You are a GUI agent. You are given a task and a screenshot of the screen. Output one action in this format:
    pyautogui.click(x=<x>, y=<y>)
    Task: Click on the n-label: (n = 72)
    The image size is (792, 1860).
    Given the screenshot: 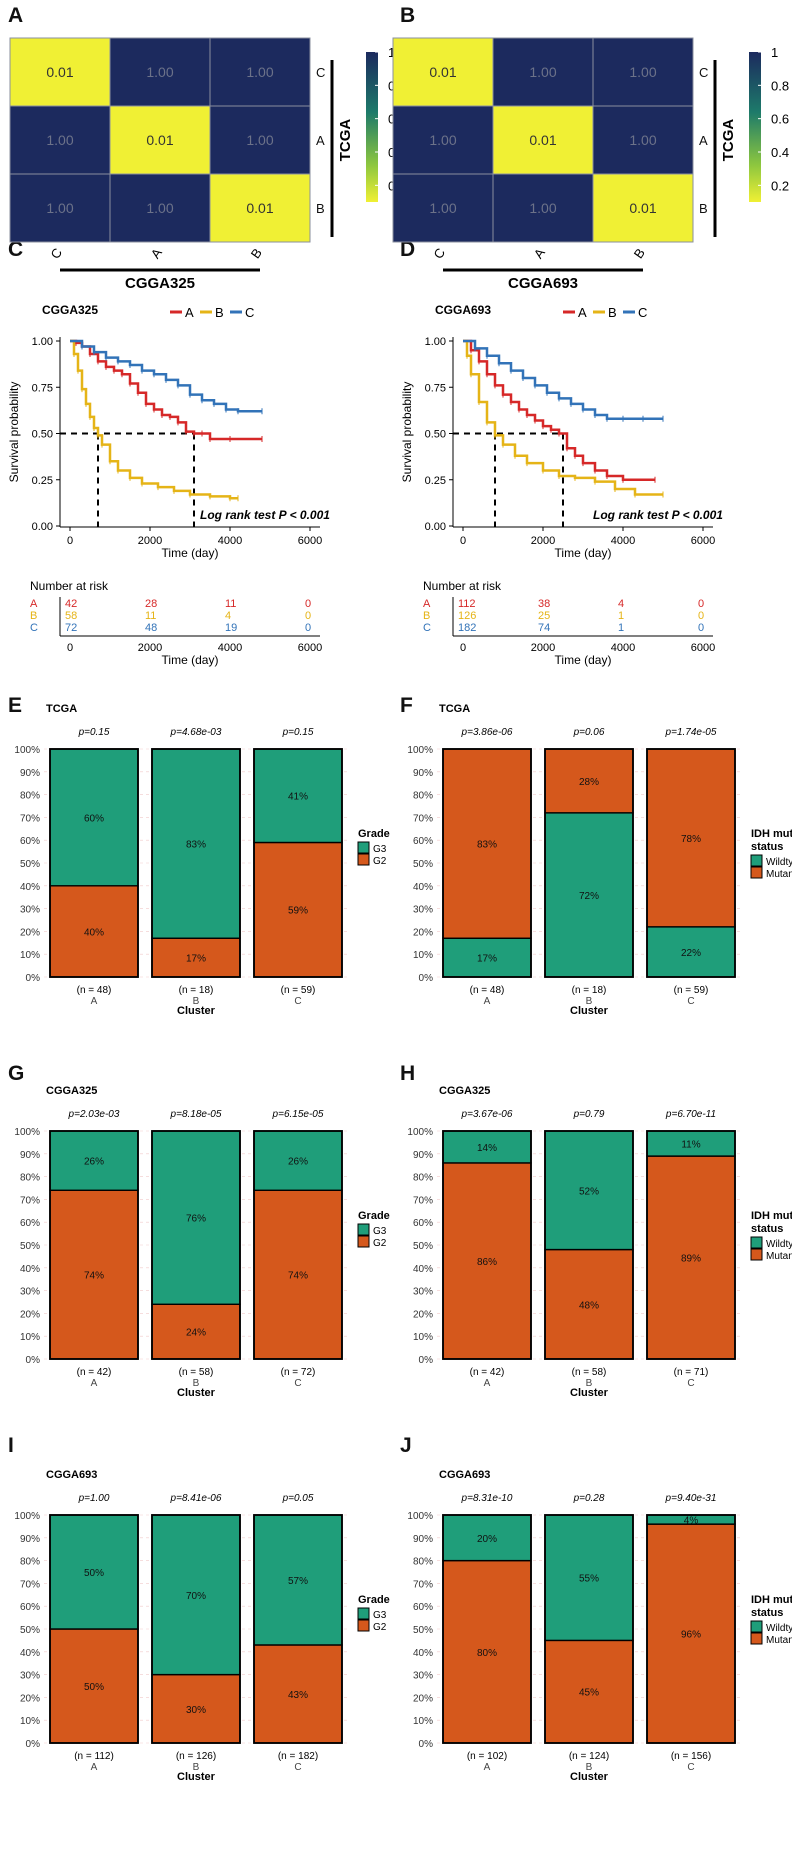 What is the action you would take?
    pyautogui.click(x=298, y=1372)
    